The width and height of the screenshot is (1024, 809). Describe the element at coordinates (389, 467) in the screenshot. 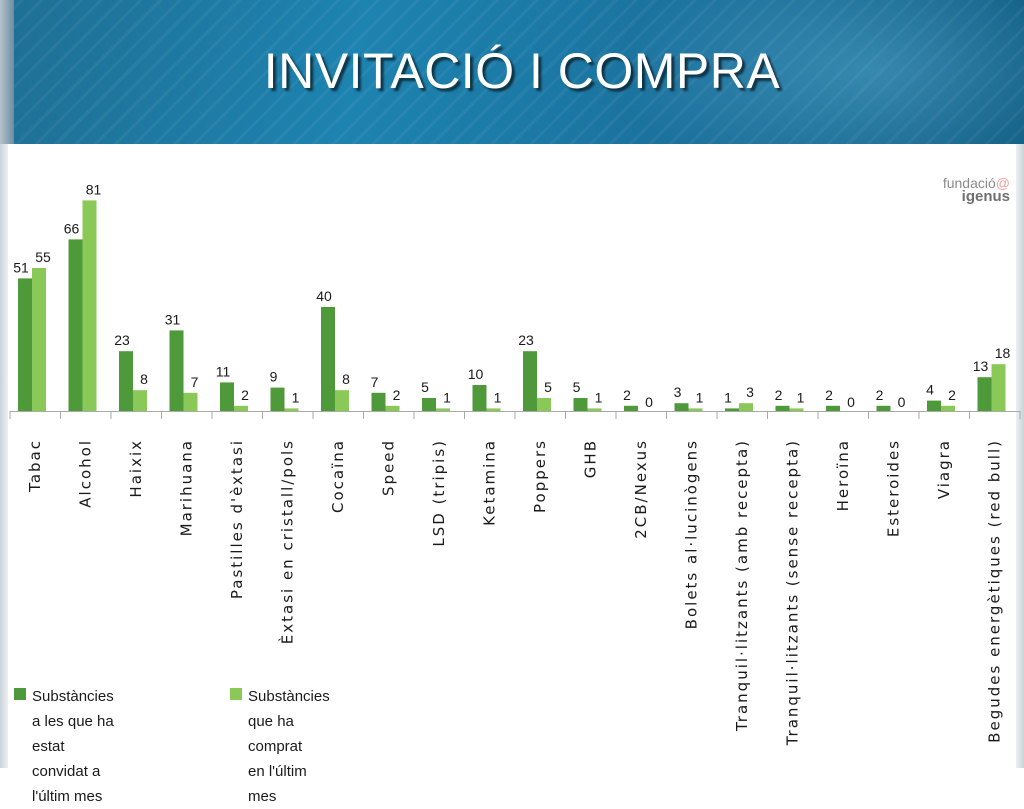

I see `category-label: Speed` at that location.